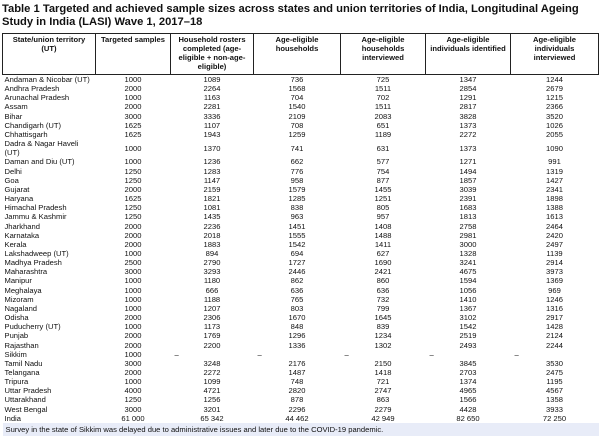 This screenshot has width=600, height=436. What do you see at coordinates (554, 382) in the screenshot?
I see `cell-individuals-interviewed: 1195` at bounding box center [554, 382].